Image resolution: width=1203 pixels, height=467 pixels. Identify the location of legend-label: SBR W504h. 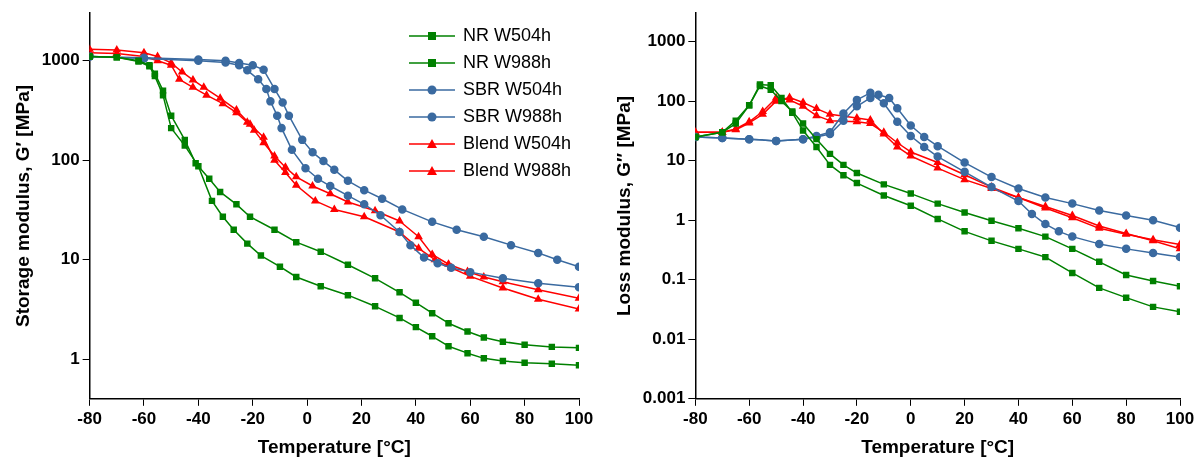
(512, 89).